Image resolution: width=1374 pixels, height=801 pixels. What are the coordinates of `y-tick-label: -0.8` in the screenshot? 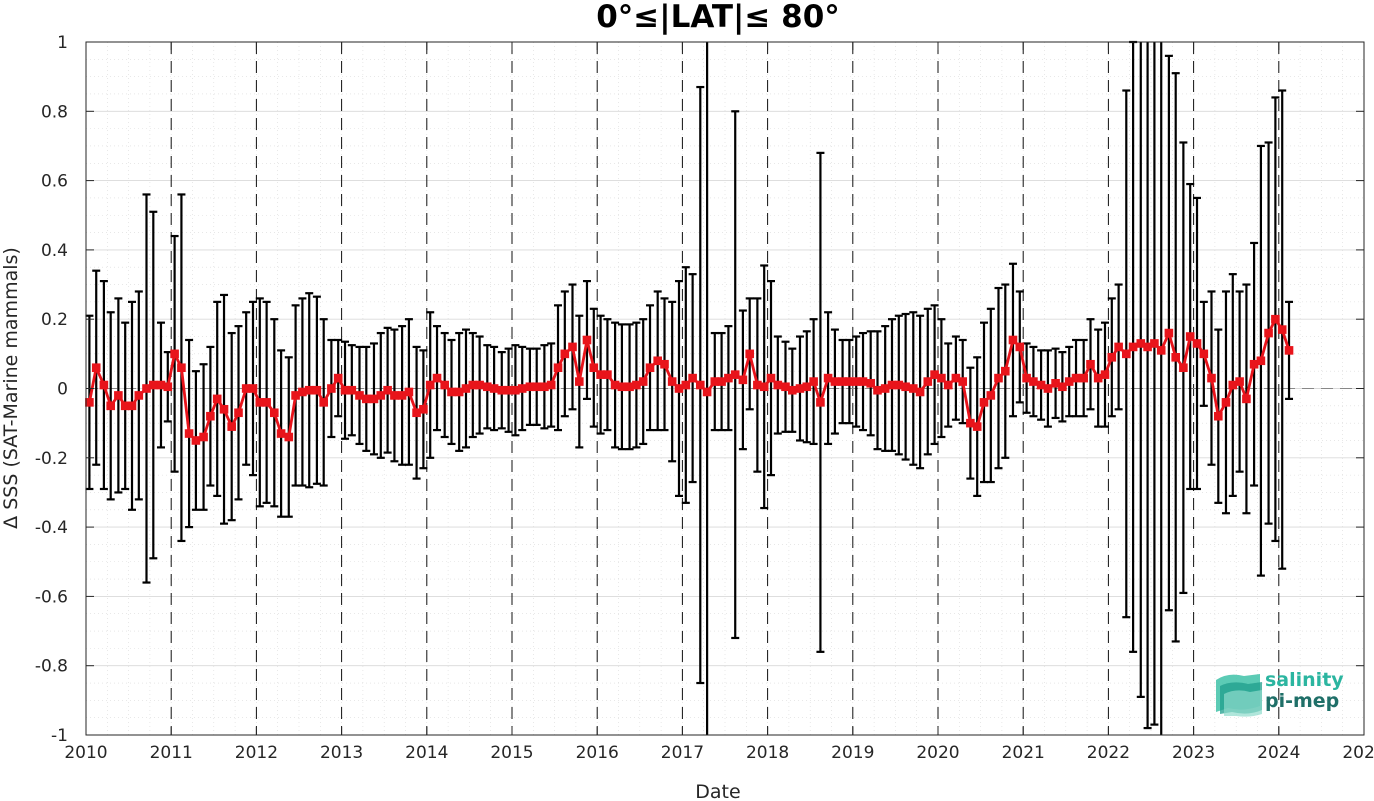 It's located at (51, 667).